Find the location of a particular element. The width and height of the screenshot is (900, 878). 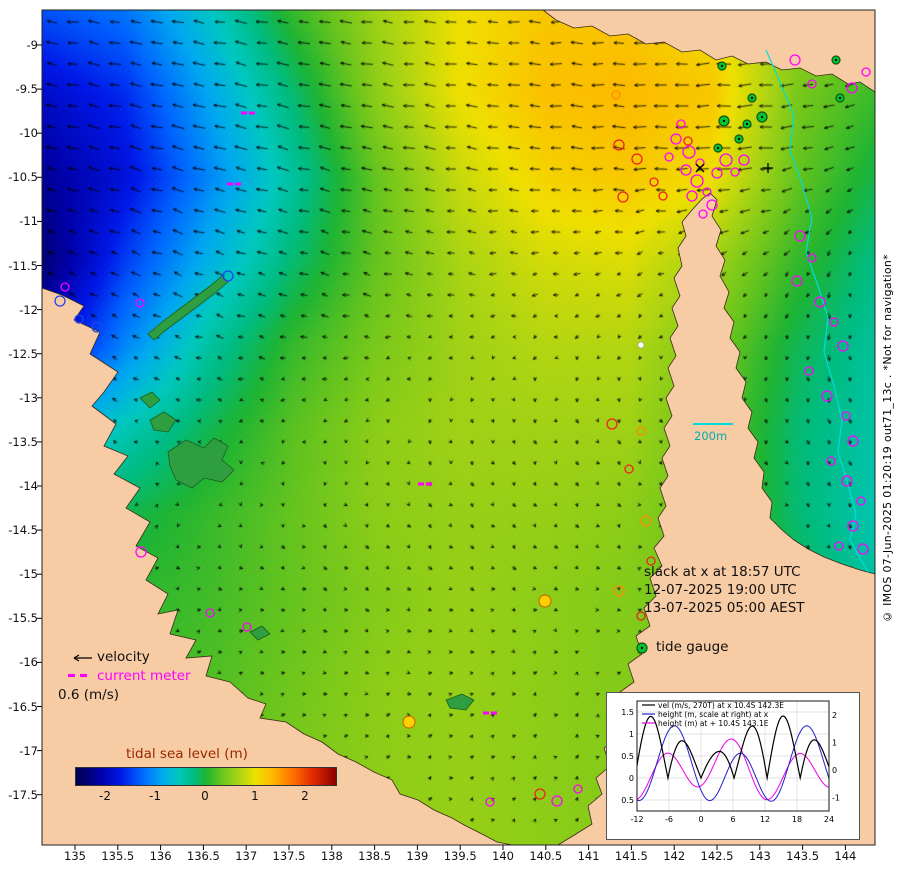

lon-tick-label: 137.5 is located at coordinates (289, 856).